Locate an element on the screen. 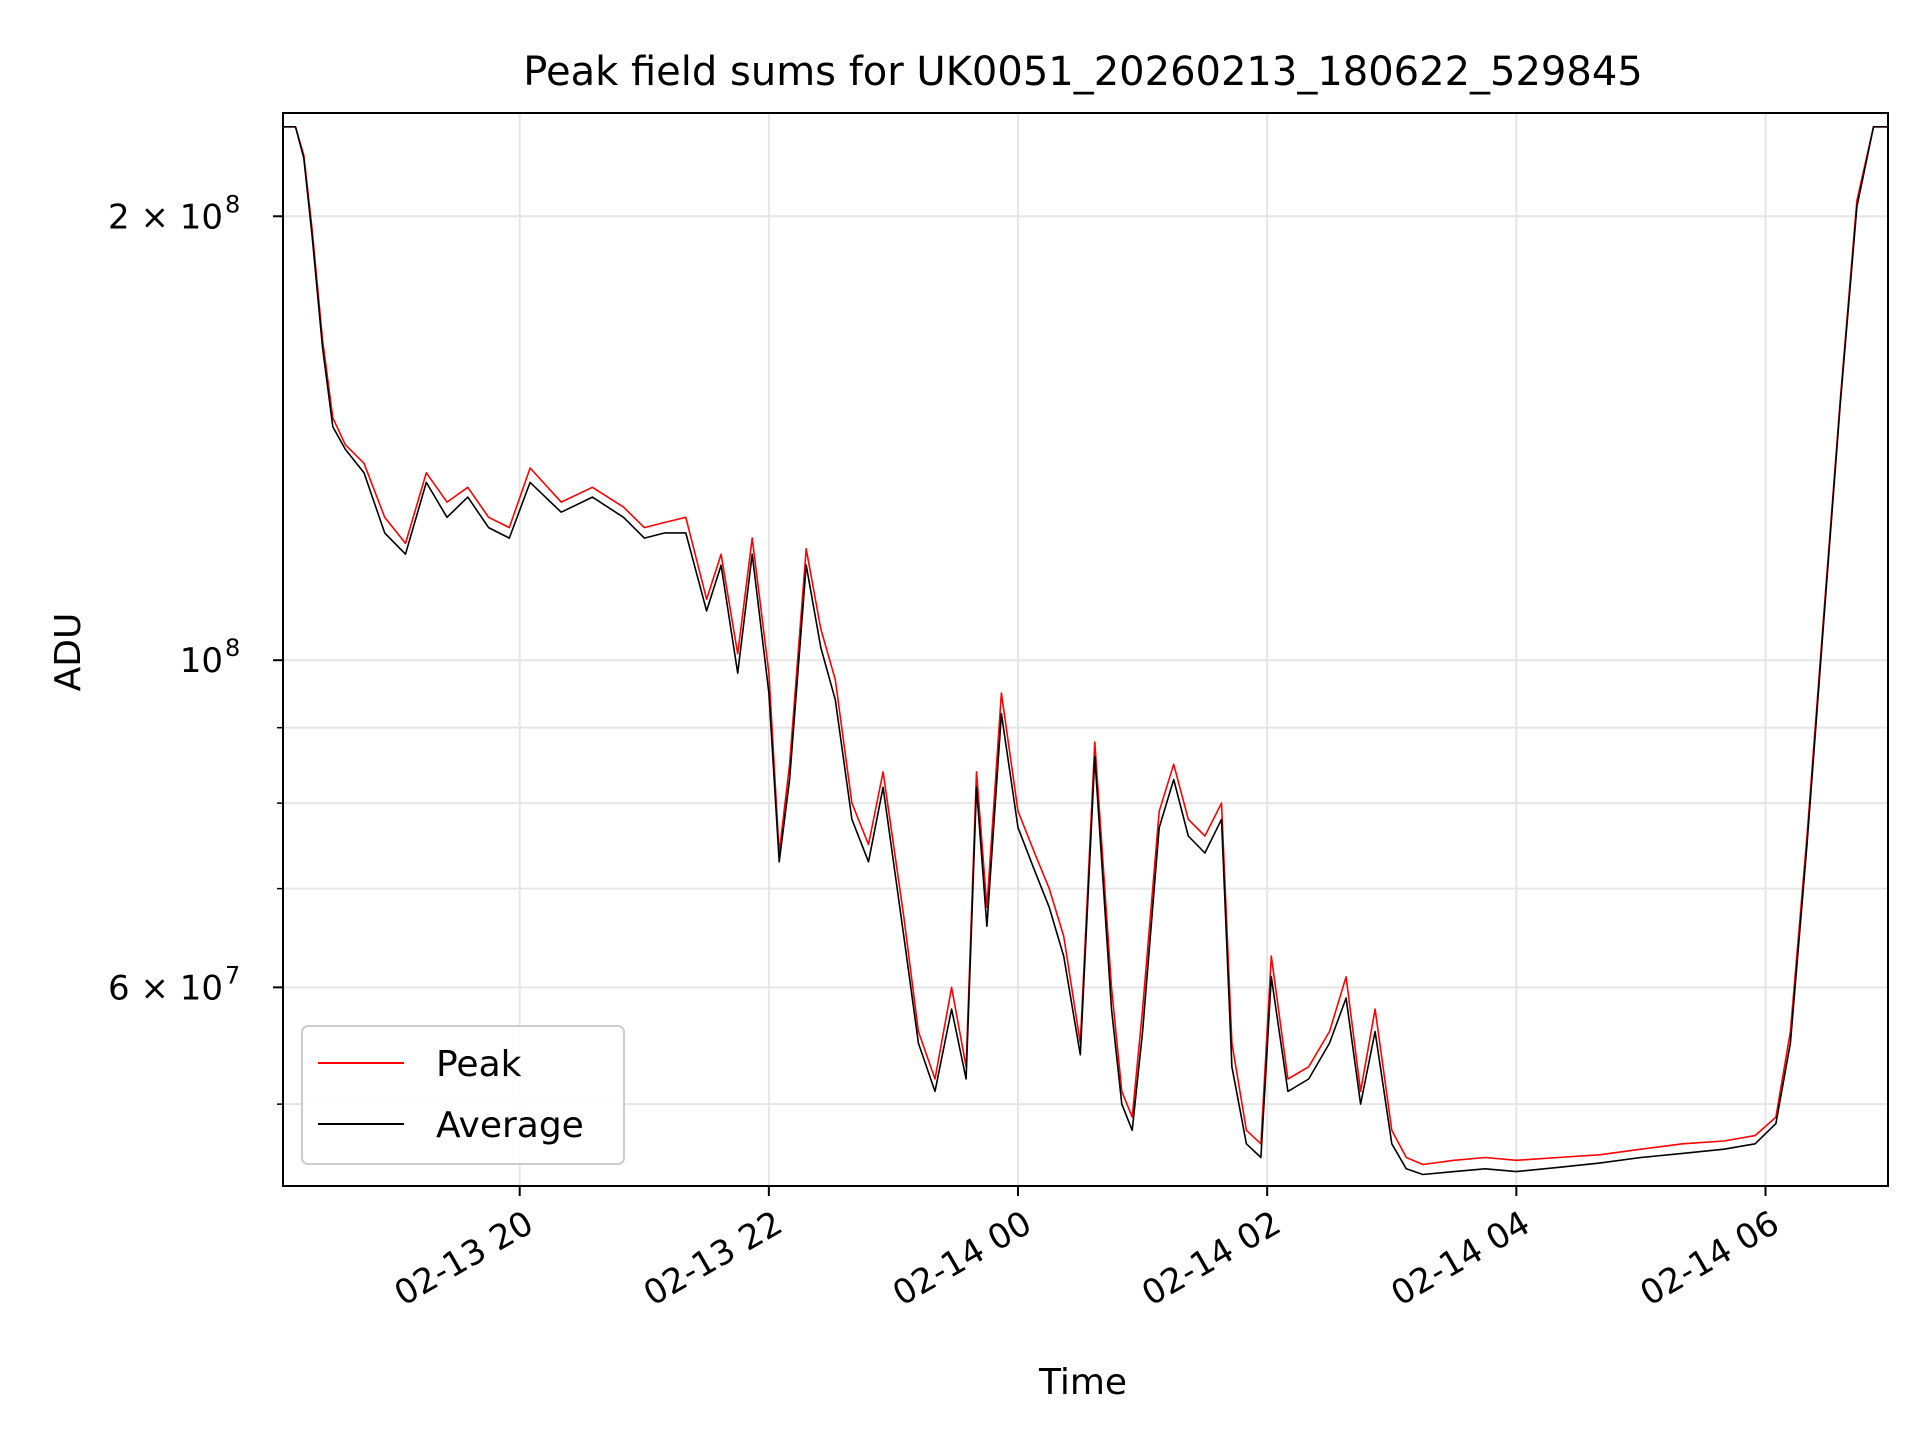 This screenshot has width=1920, height=1440. y-tick-label: 2 × 10 8 is located at coordinates (174, 213).